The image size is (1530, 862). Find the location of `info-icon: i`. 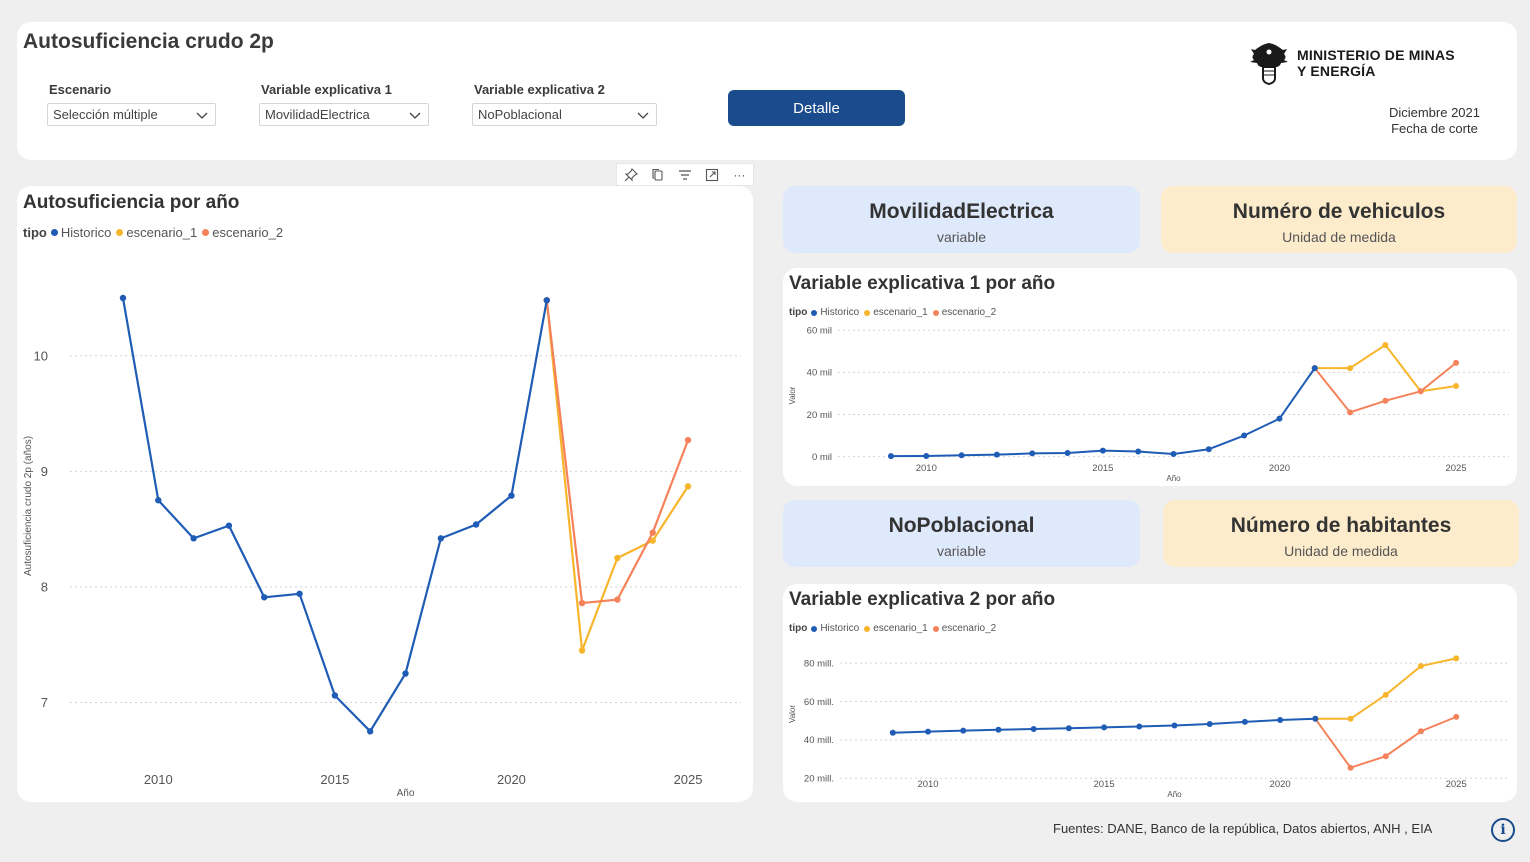

info-icon: i is located at coordinates (1503, 830).